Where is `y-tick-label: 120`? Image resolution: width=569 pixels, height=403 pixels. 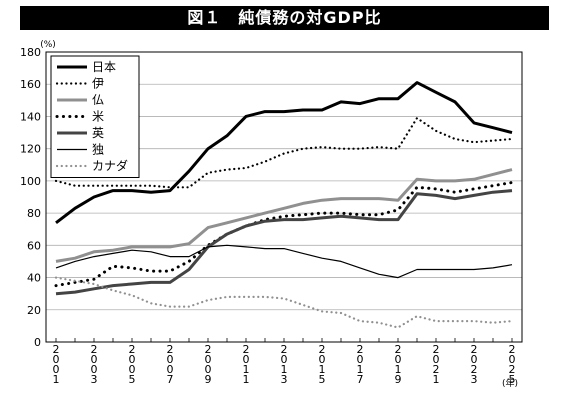 y-tick-label: 120 is located at coordinates (30, 149).